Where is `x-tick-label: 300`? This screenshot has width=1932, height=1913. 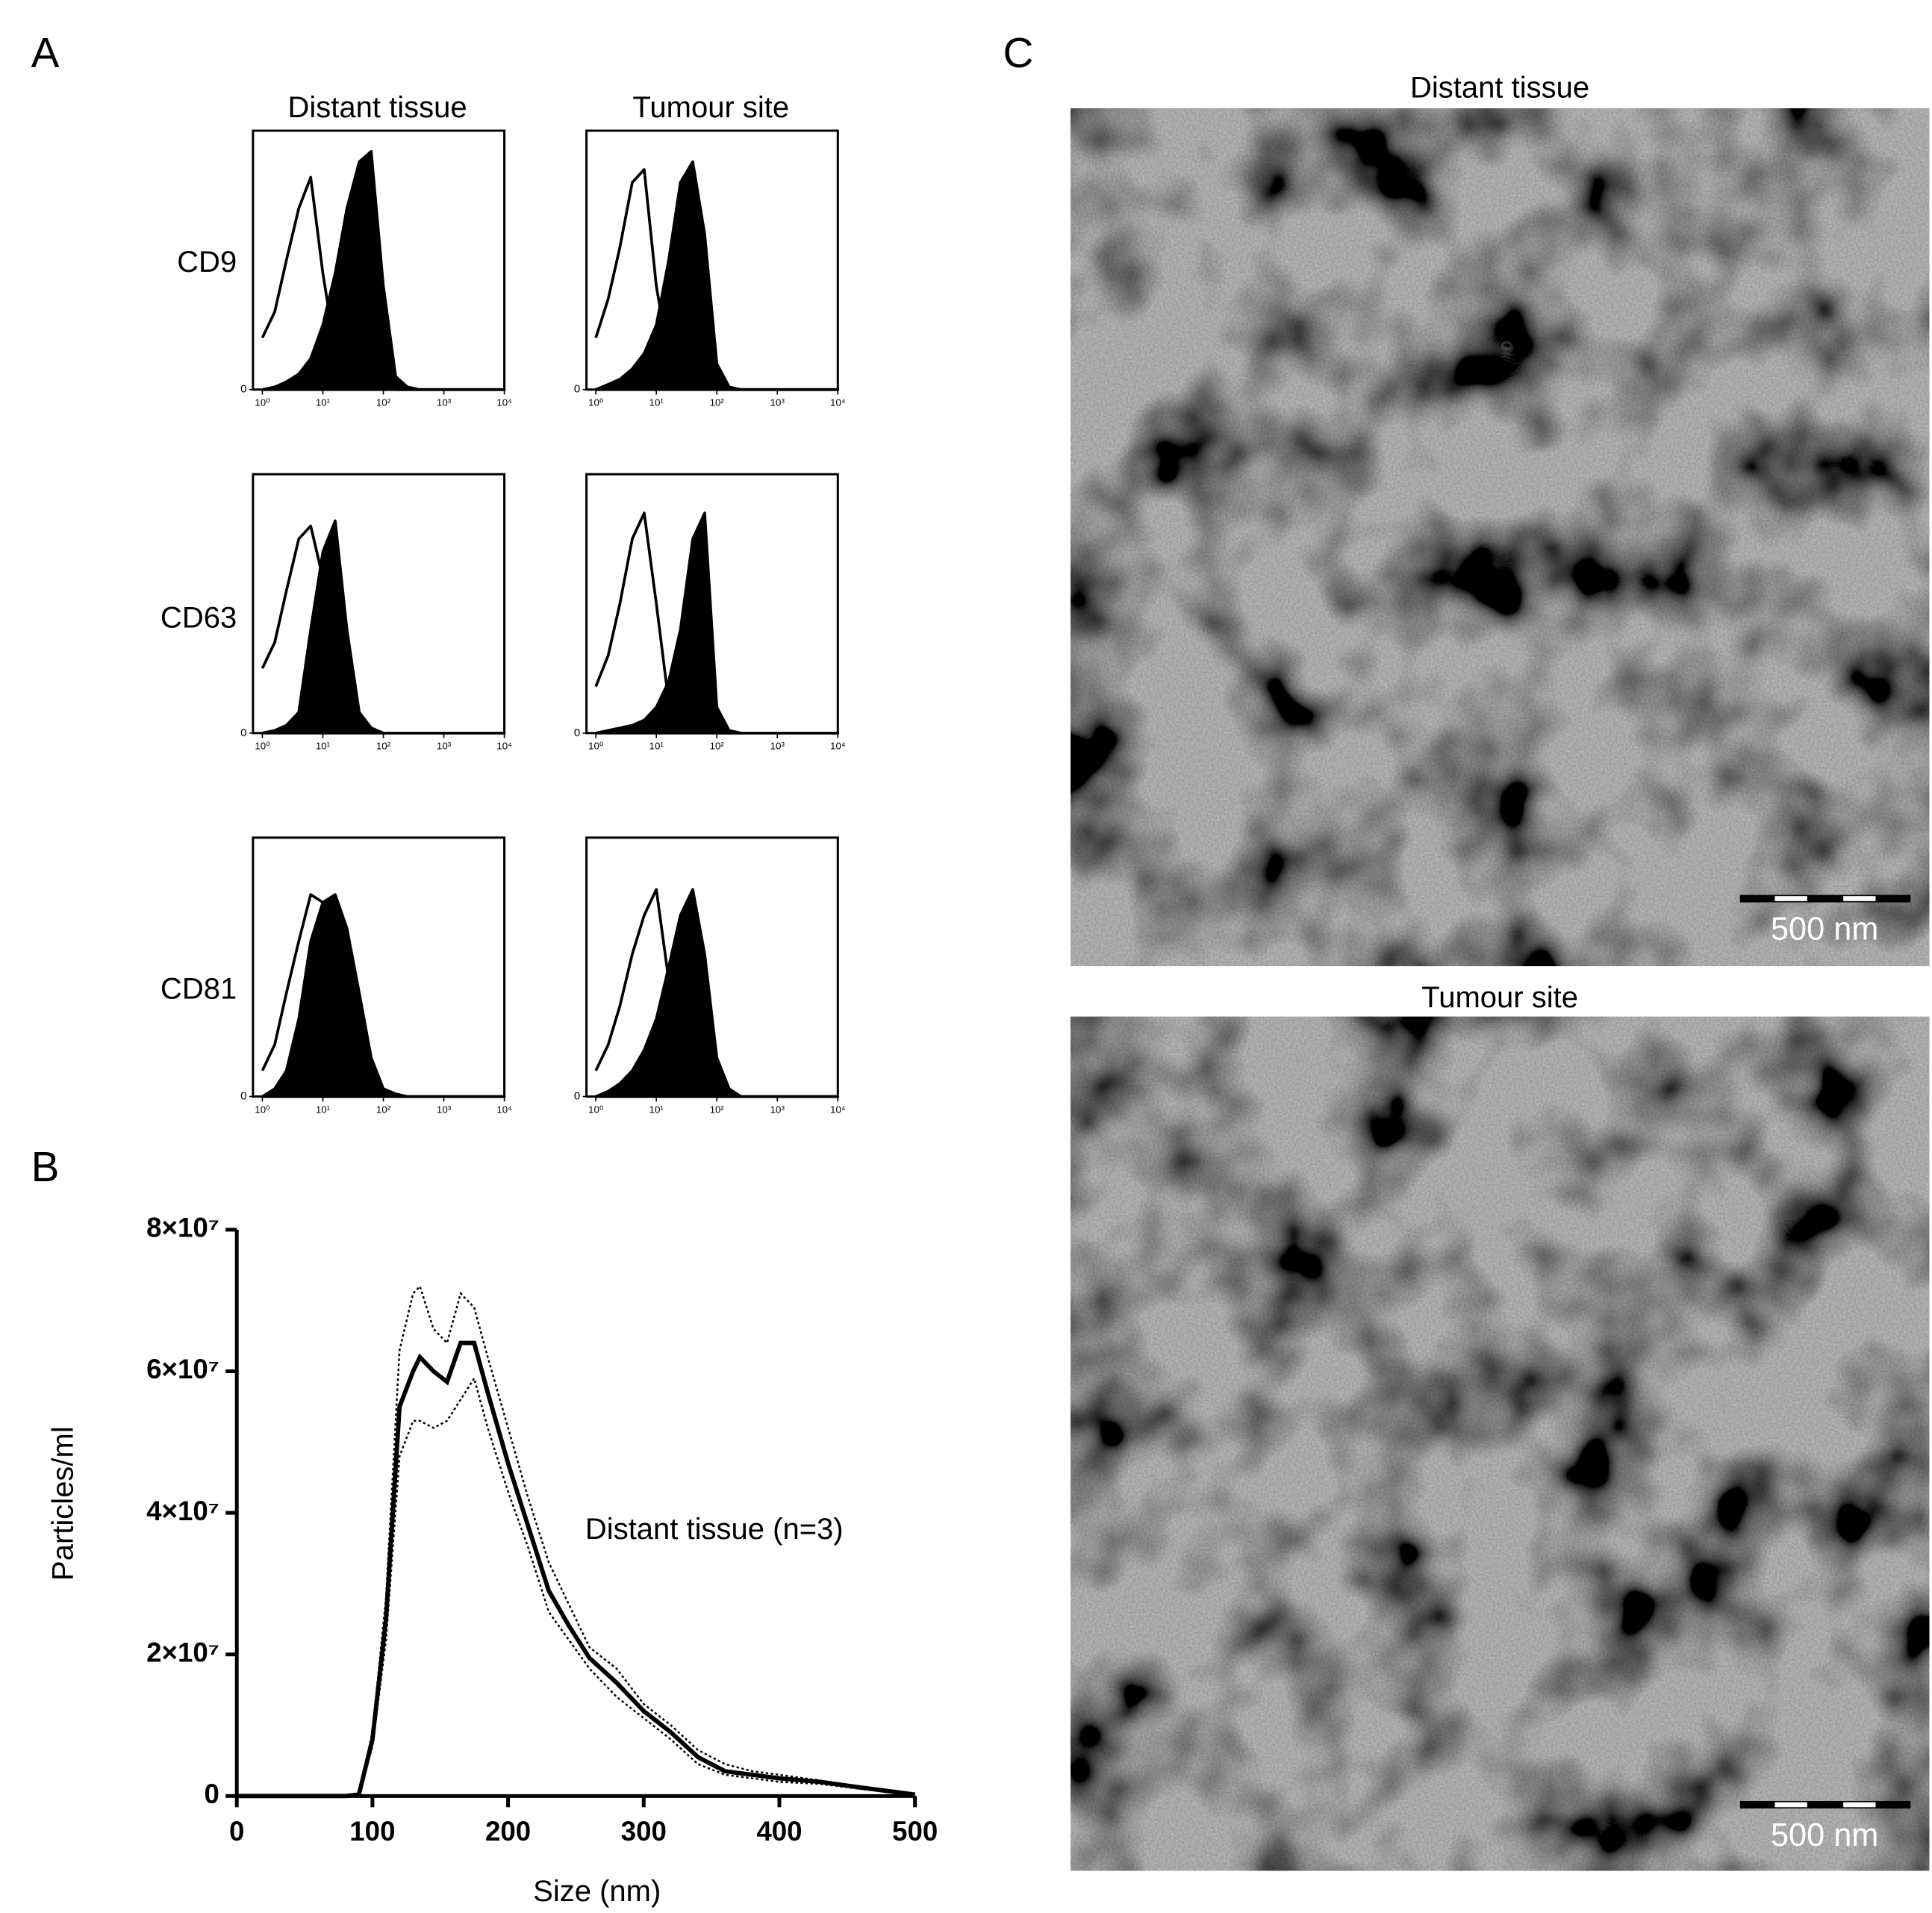 x-tick-label: 300 is located at coordinates (644, 1832).